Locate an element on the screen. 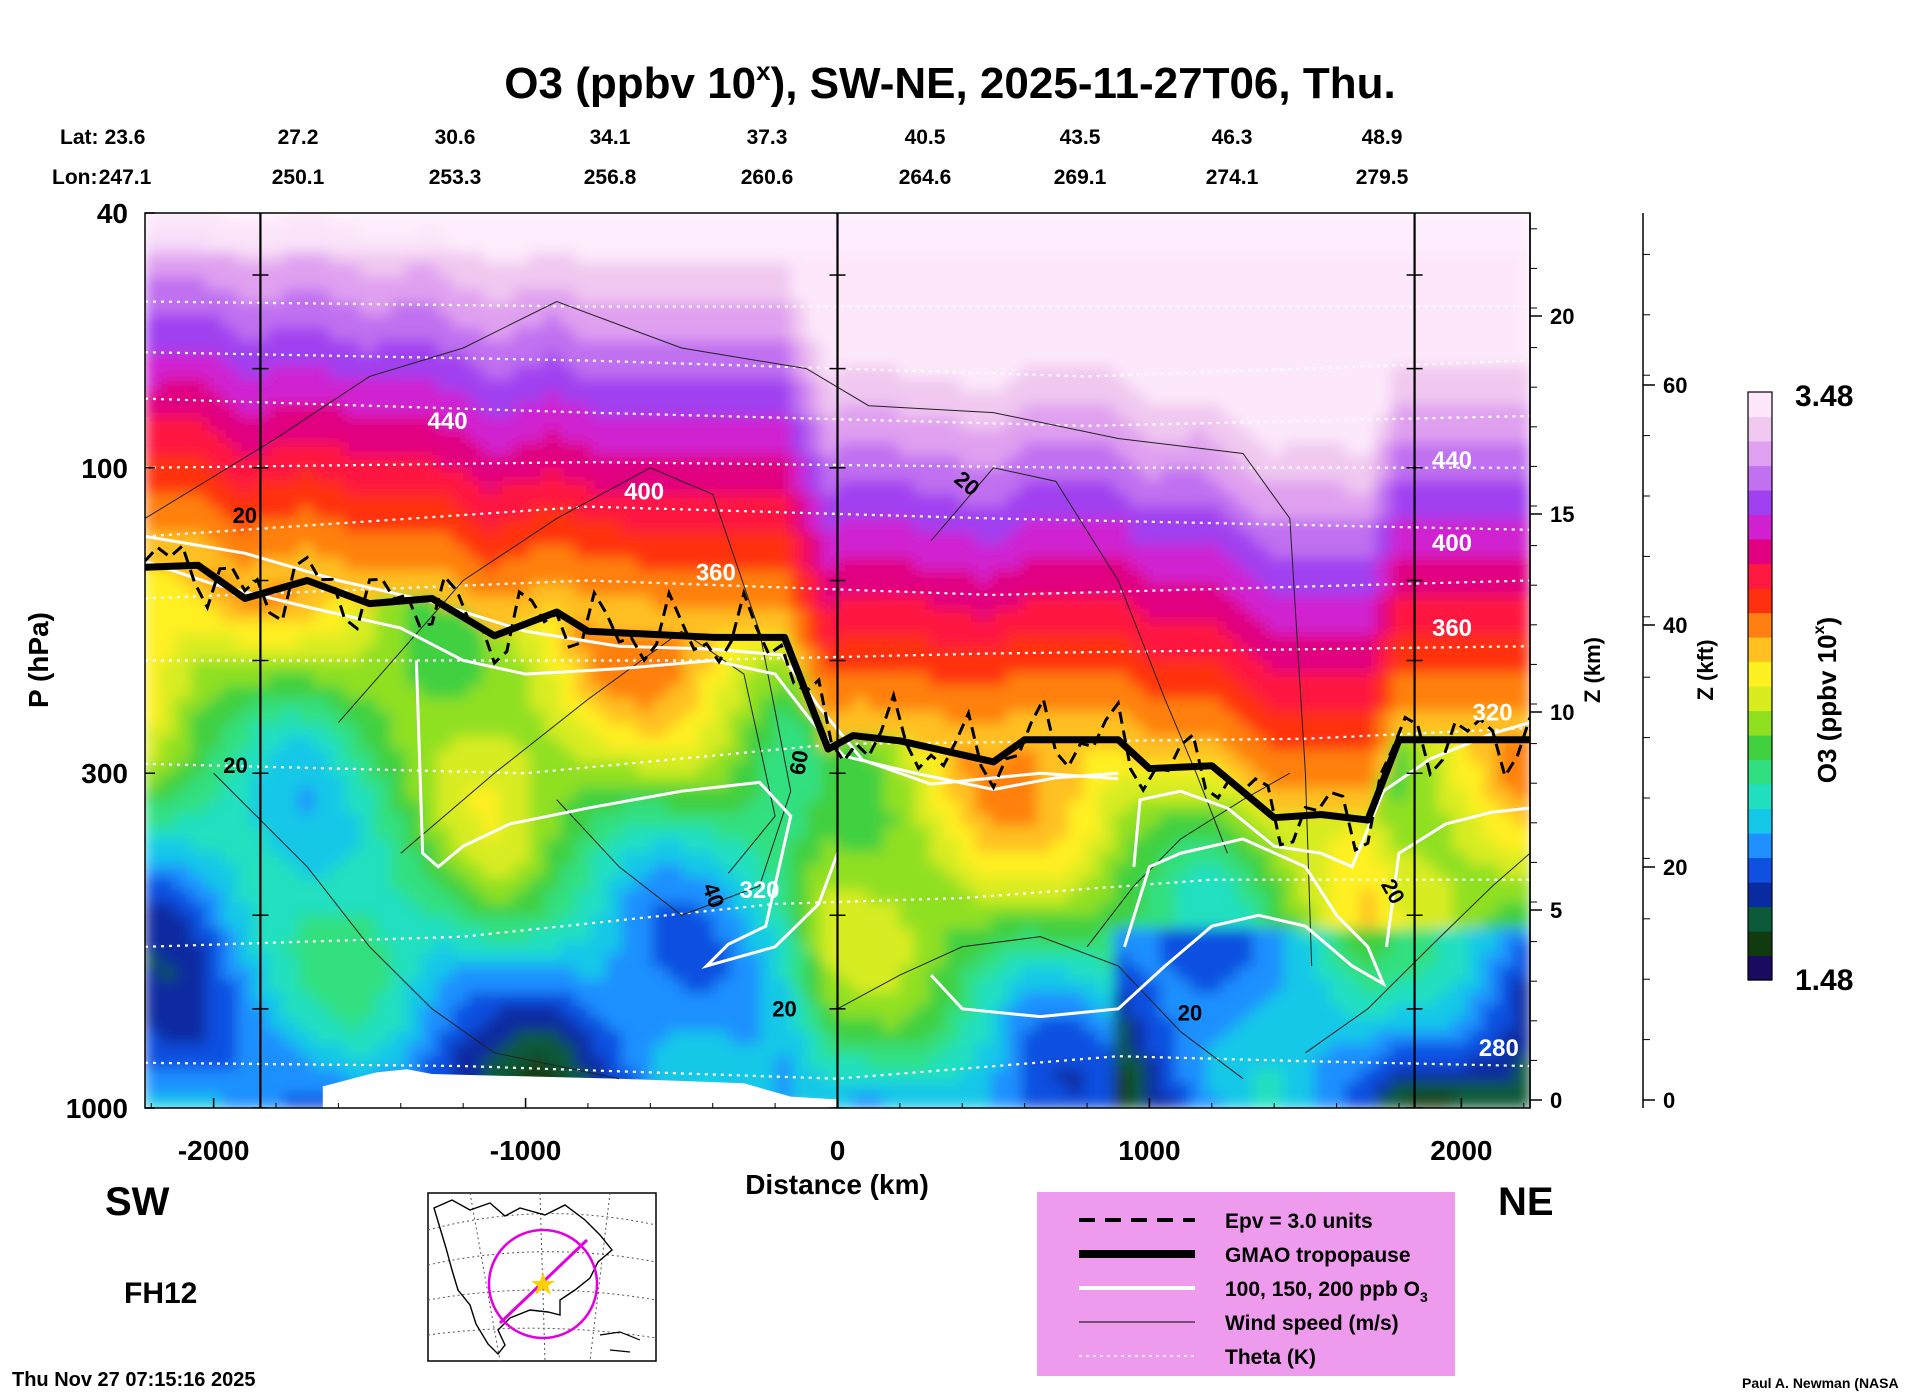  lat-value: 48.9 is located at coordinates (1382, 137).